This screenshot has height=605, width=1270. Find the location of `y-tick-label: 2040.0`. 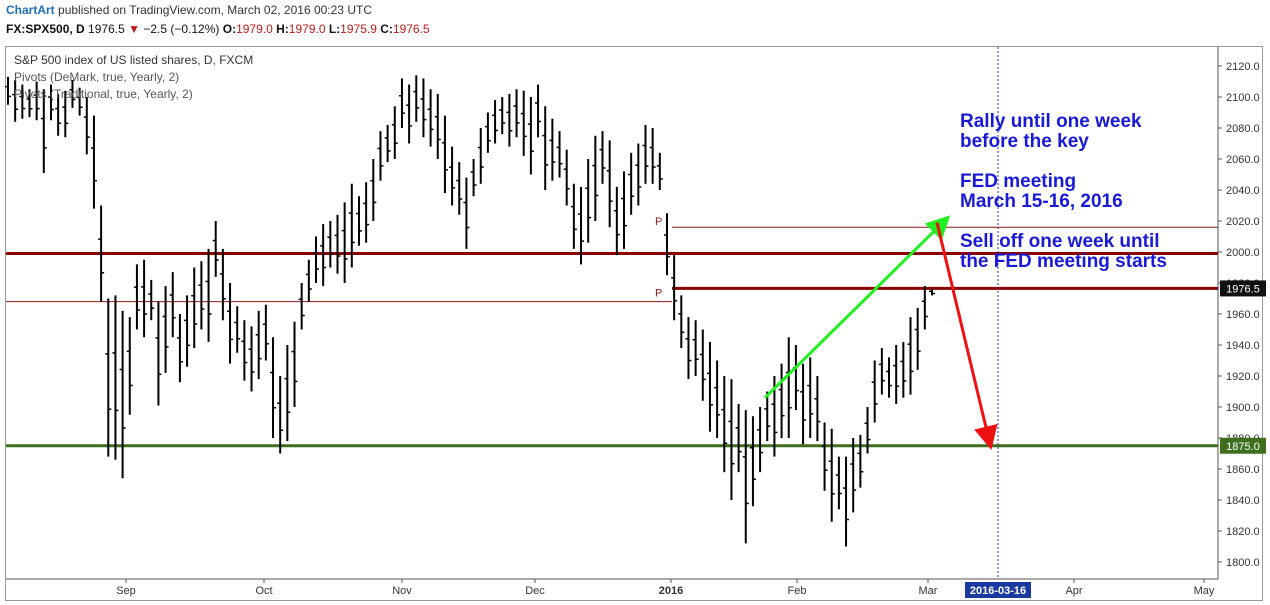

y-tick-label: 2040.0 is located at coordinates (1243, 191).